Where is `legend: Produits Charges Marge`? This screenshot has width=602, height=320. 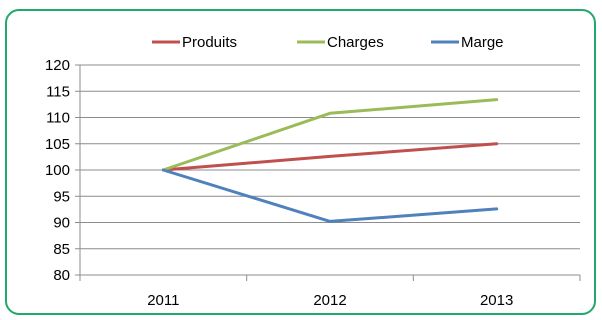
legend: Produits Charges Marge is located at coordinates (328, 42).